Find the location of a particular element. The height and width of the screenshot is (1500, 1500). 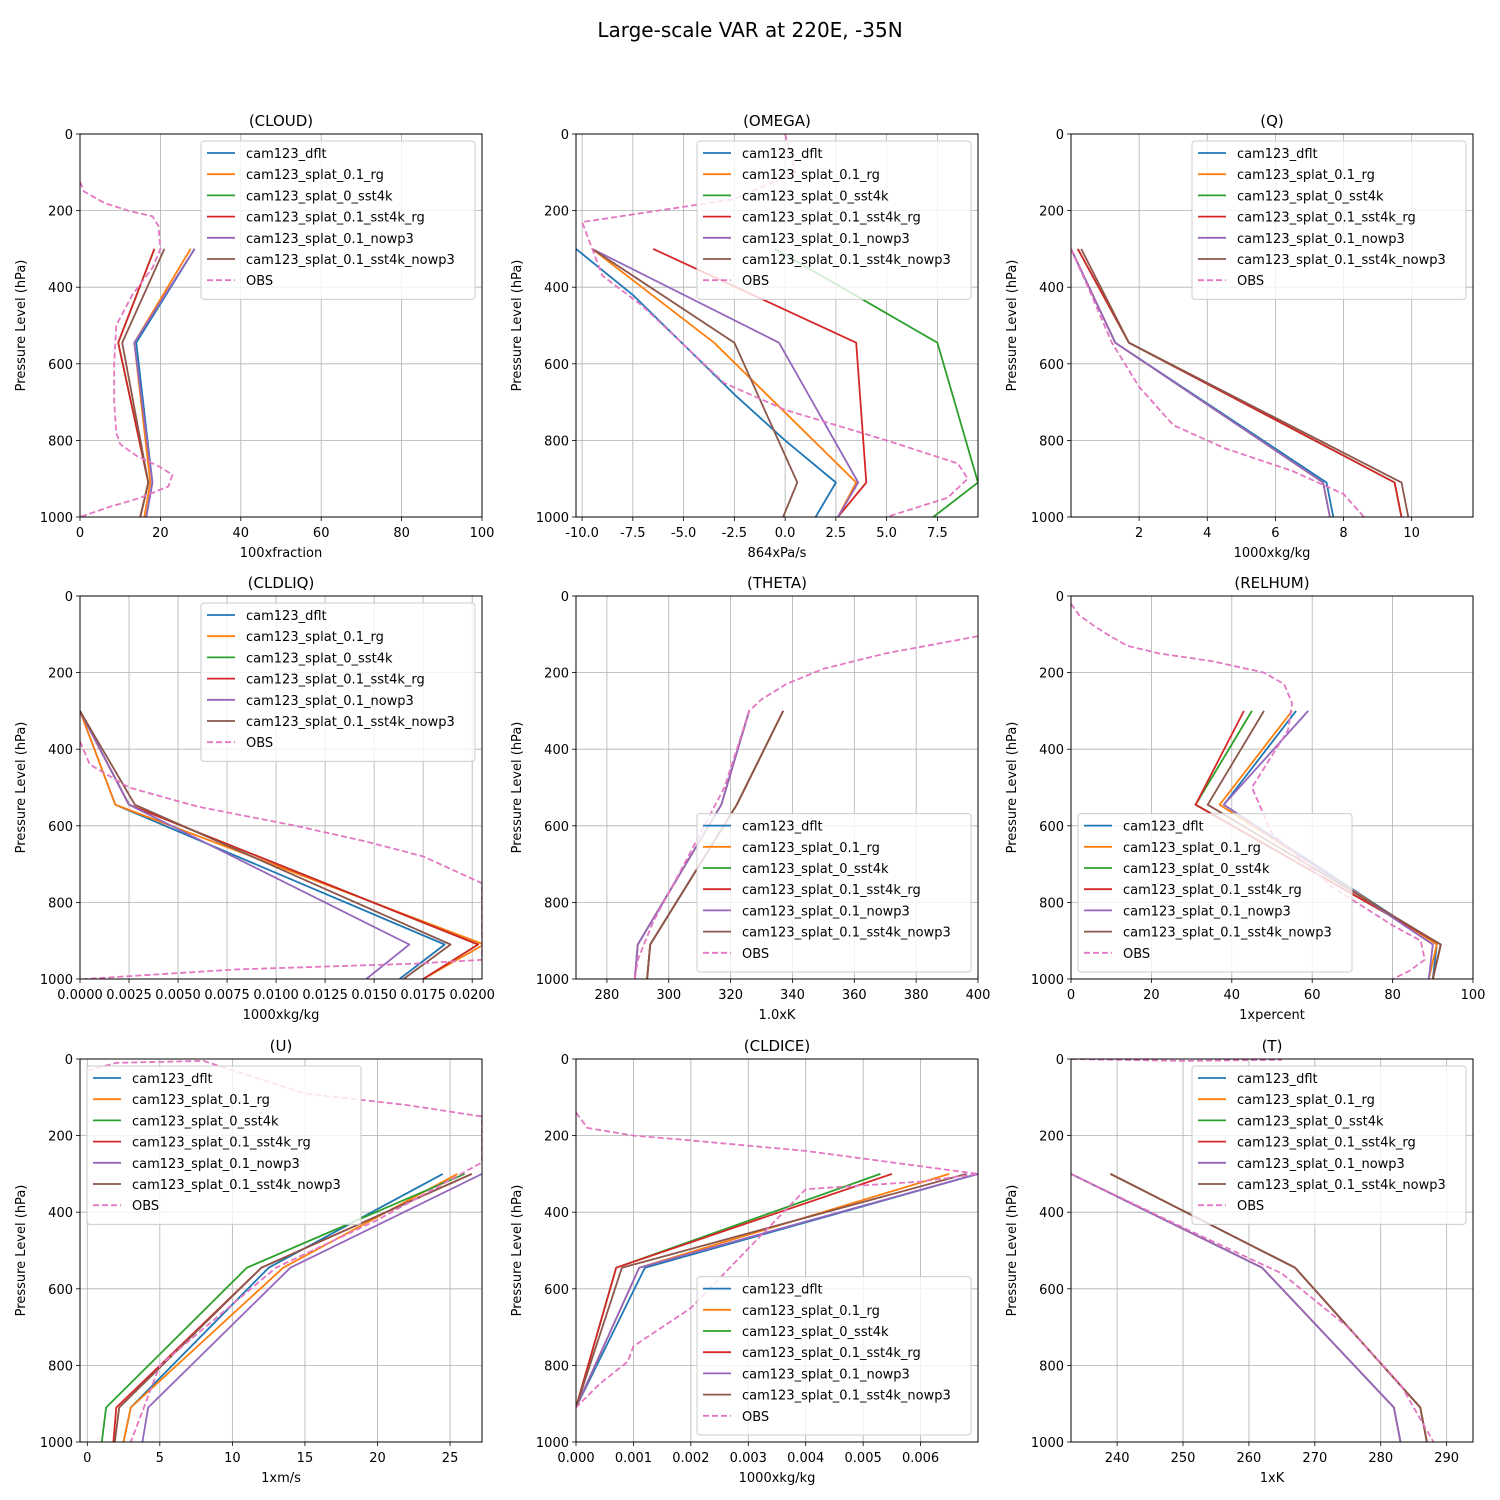

x-axis-label: 1xpercent is located at coordinates (1272, 1015).